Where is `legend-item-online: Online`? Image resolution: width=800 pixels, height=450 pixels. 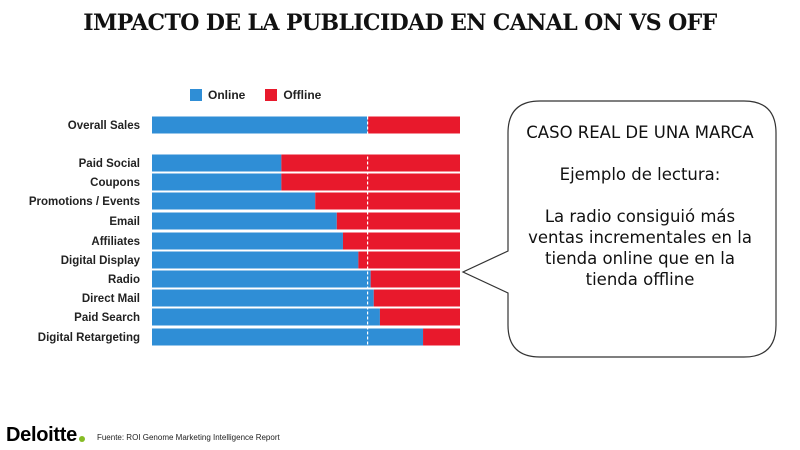
legend-item-online: Online is located at coordinates (217, 95).